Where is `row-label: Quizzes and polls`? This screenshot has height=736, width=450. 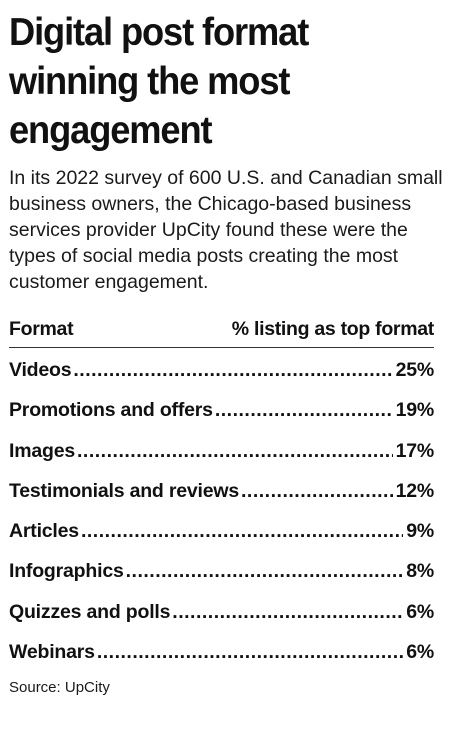
row-label: Quizzes and polls is located at coordinates (90, 611).